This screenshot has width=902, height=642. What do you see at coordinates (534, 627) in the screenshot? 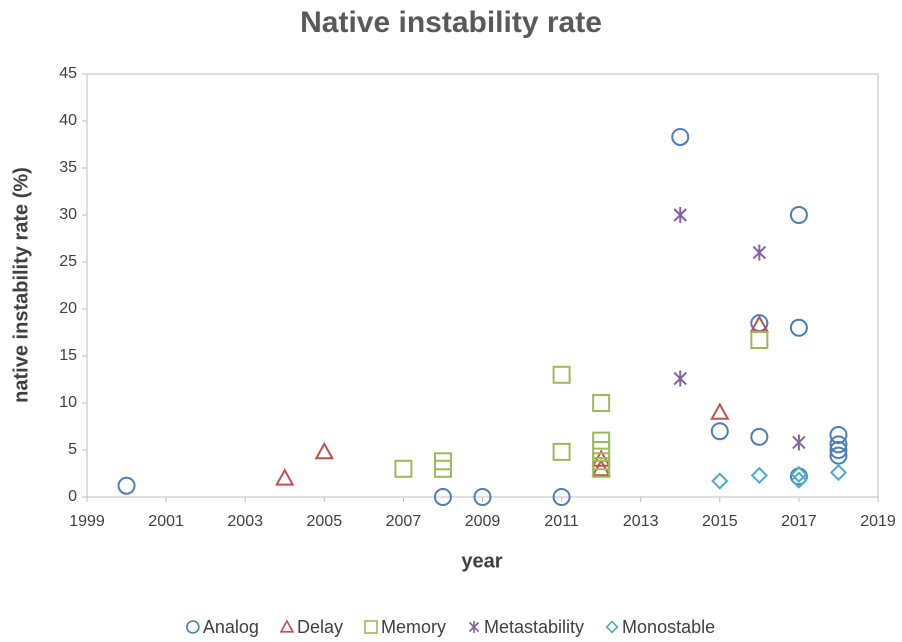
I see `legend-label: Metastability` at bounding box center [534, 627].